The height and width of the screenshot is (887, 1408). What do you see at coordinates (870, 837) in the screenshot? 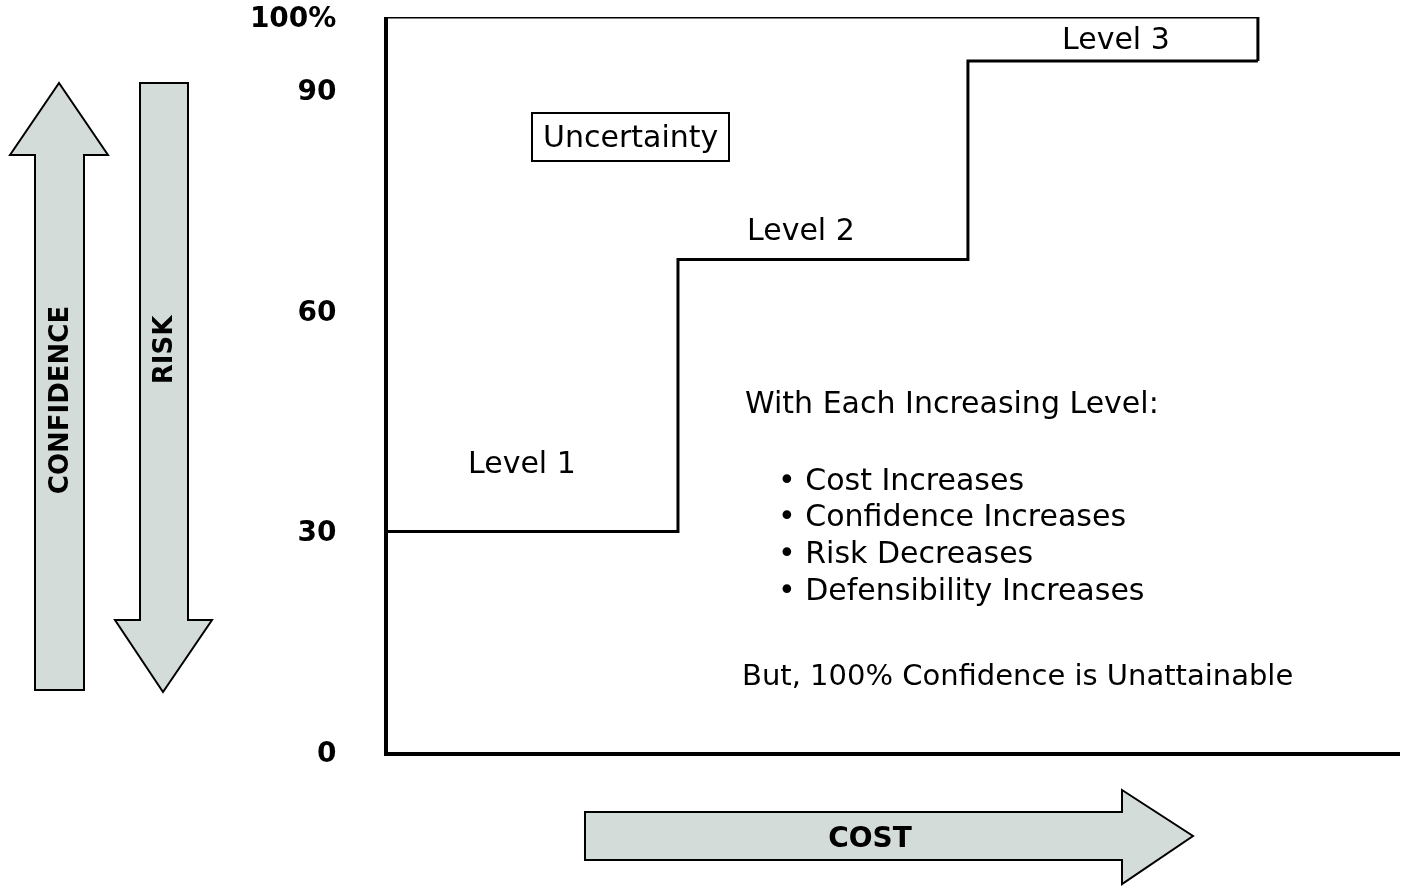
I see `x-axis-title: COST` at bounding box center [870, 837].